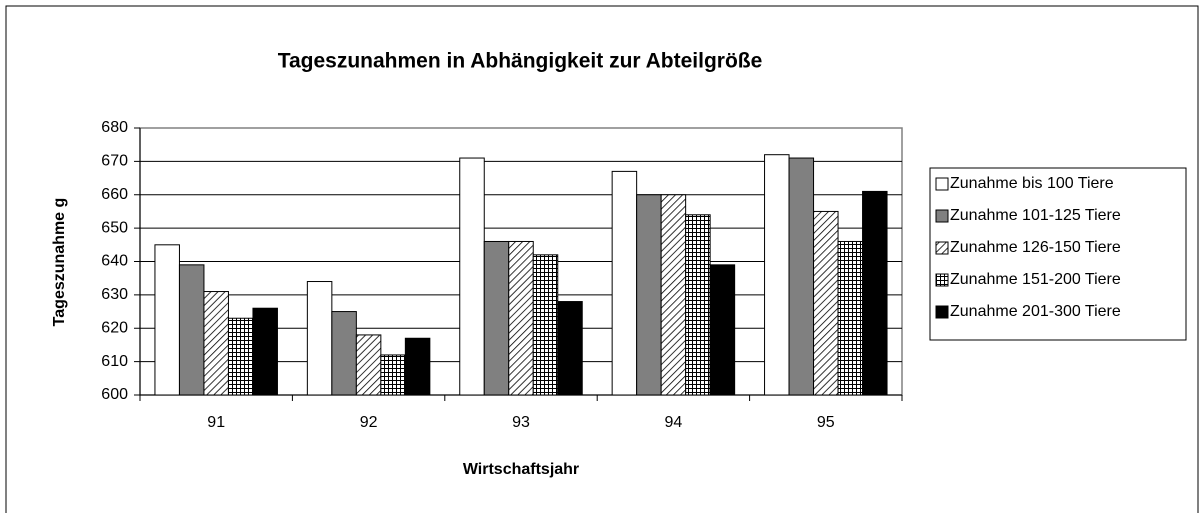  I want to click on legend-label: Zunahme 201-300 Tiere, so click(1035, 311).